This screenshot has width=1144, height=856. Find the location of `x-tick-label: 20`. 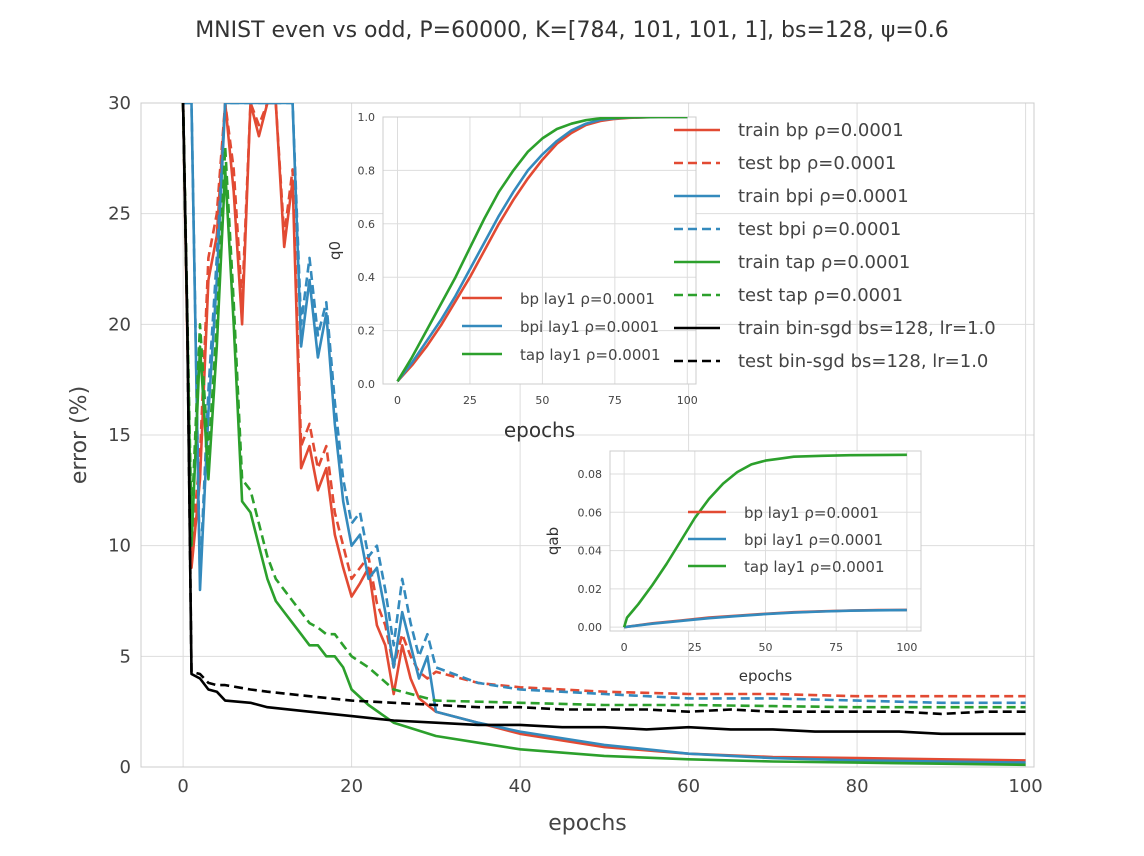

x-tick-label: 20 is located at coordinates (351, 786).